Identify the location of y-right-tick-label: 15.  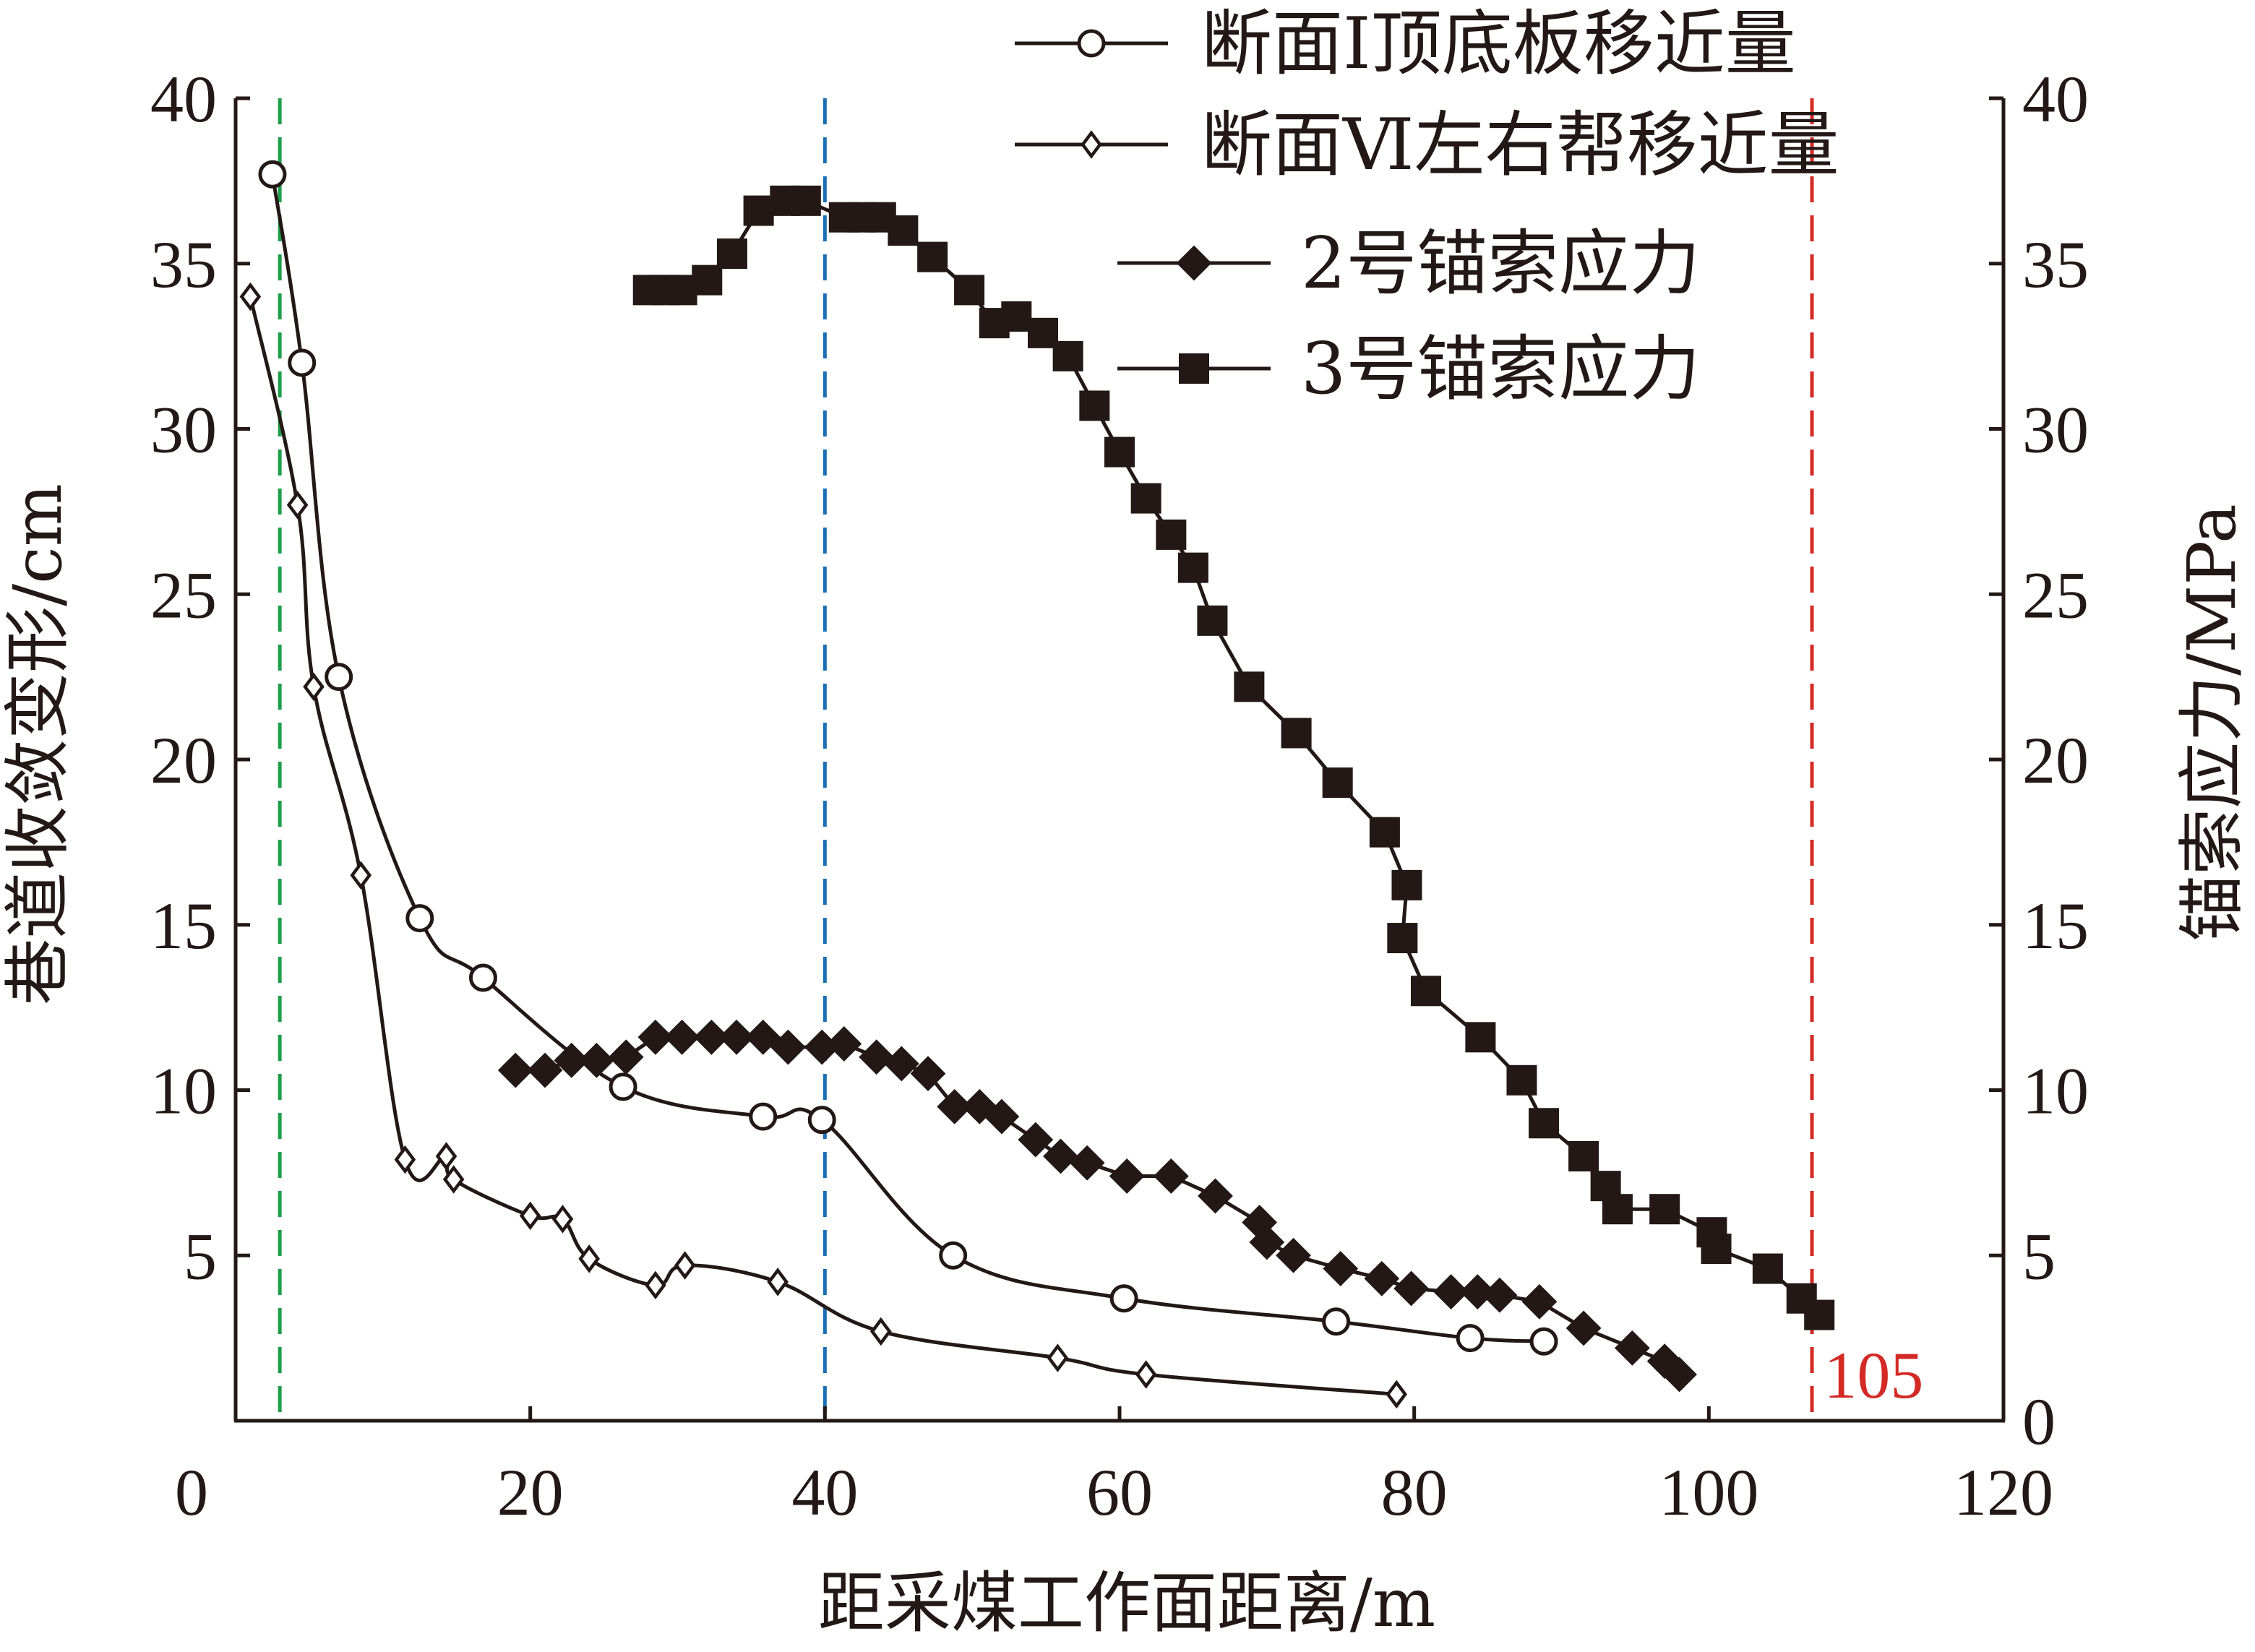
(2055, 926).